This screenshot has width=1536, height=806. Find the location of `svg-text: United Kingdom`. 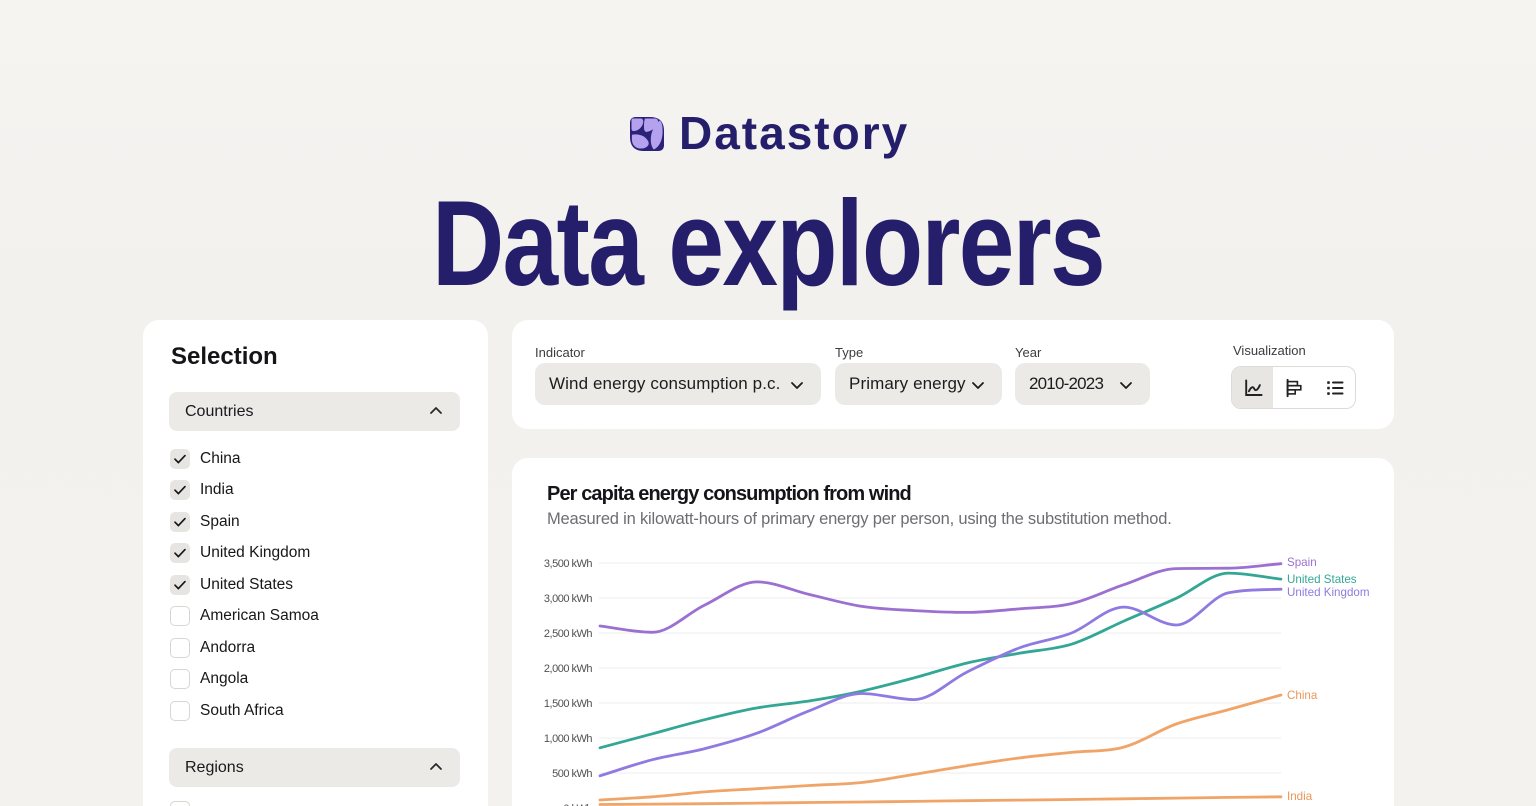

svg-text: United Kingdom is located at coordinates (1328, 592).